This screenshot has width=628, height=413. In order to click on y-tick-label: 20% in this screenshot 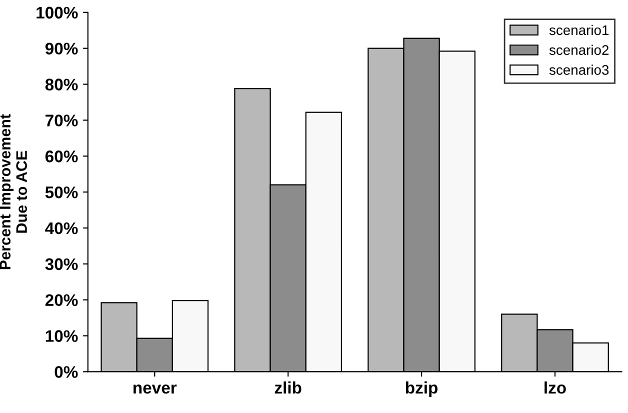, I will do `click(61, 300)`.